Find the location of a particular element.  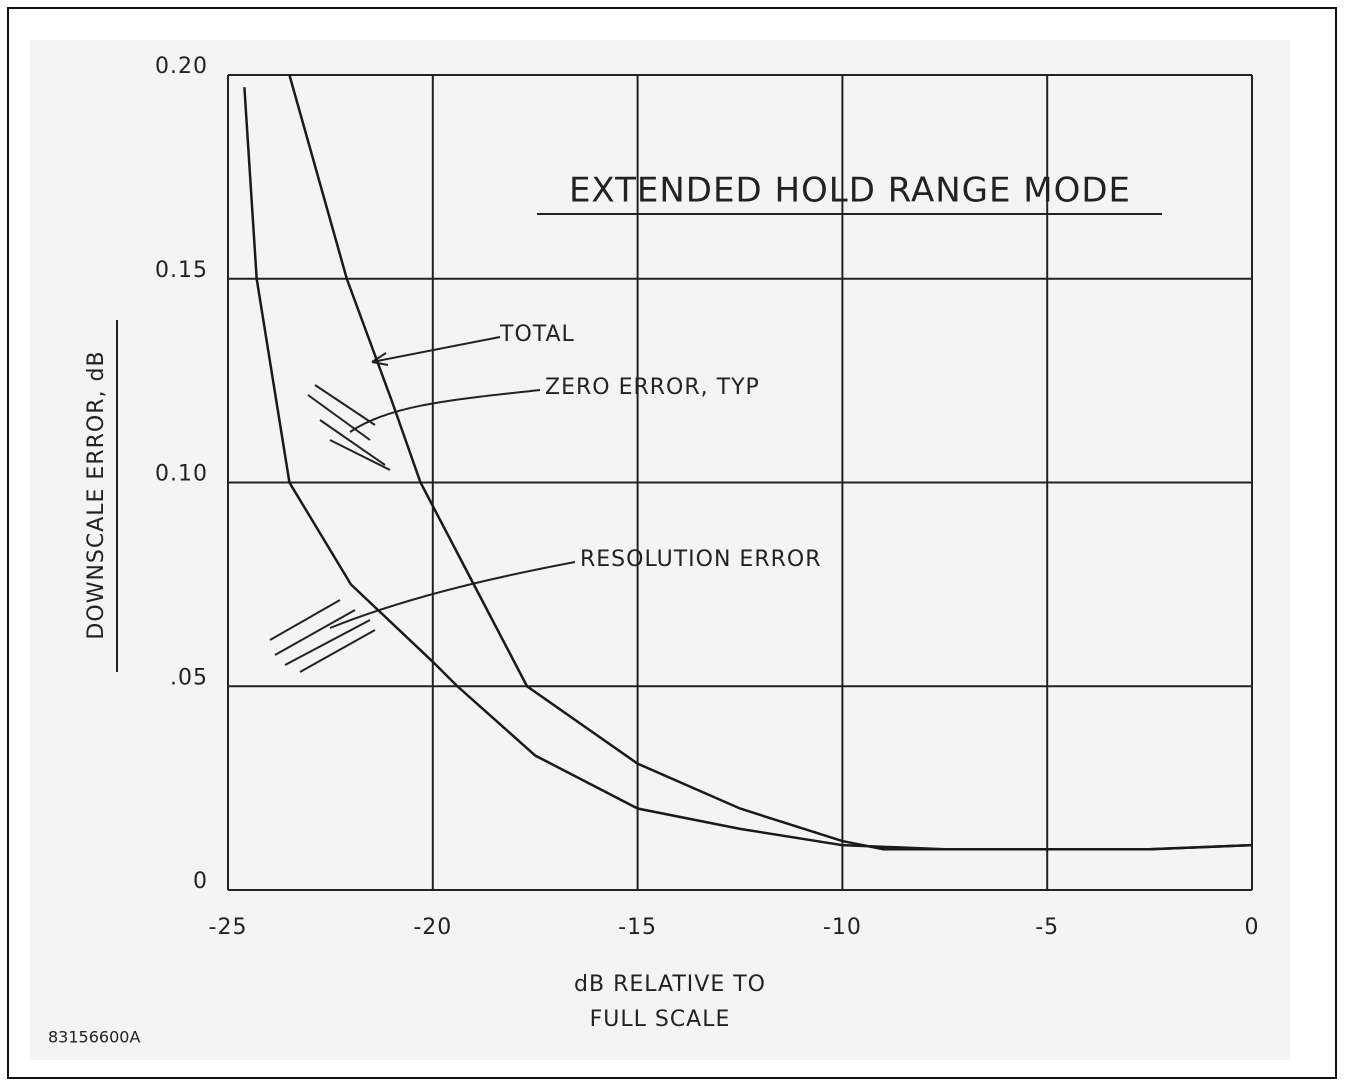

y-tick-label: 0.15 is located at coordinates (181, 270).